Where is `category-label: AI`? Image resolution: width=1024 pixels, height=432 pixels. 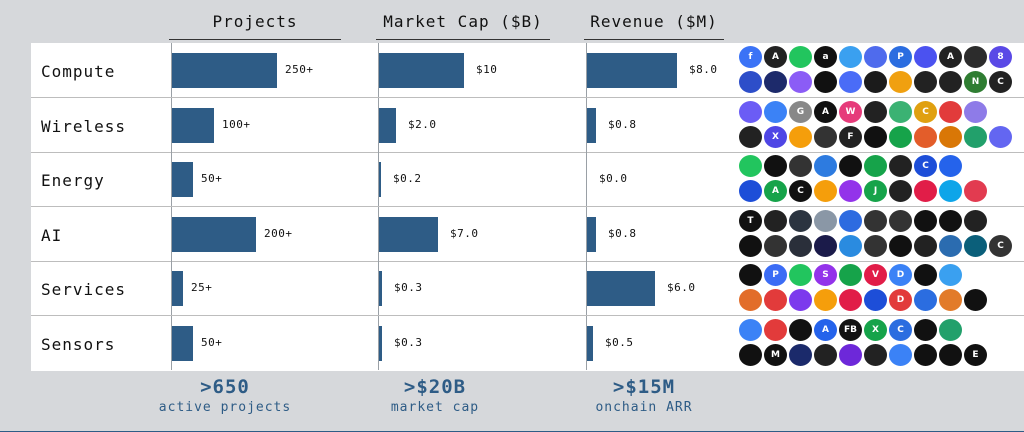
category-label: AI is located at coordinates (52, 235).